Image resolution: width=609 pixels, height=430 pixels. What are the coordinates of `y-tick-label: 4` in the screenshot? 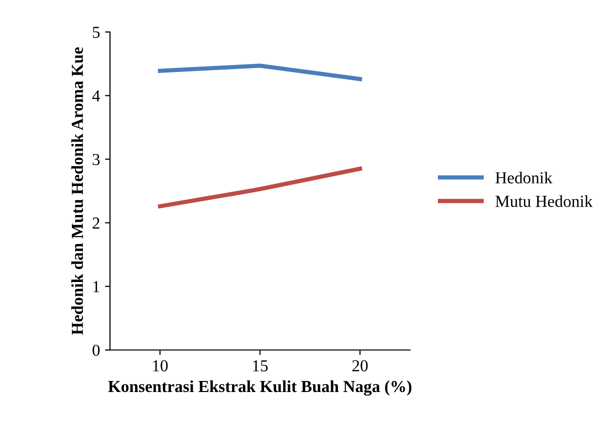 It's located at (96, 96).